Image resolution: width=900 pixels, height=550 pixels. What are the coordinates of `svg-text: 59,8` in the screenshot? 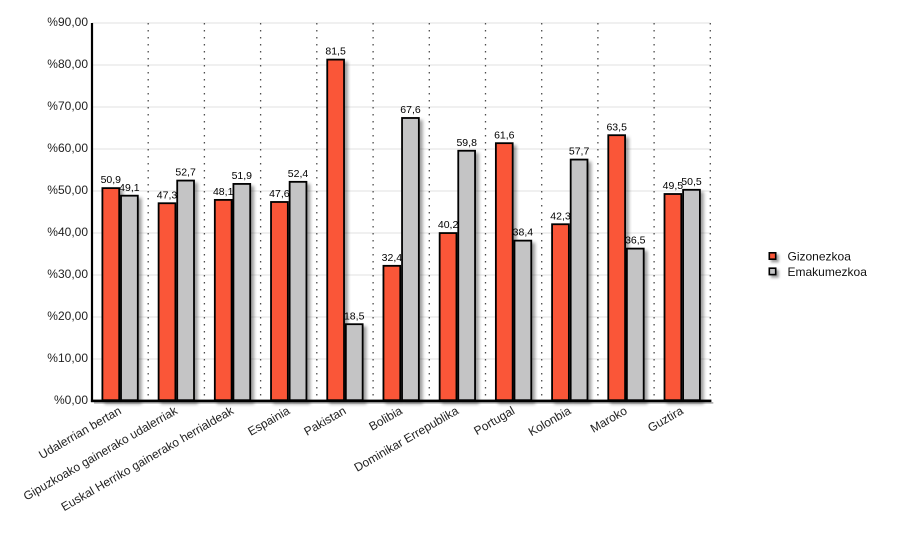 It's located at (466, 143).